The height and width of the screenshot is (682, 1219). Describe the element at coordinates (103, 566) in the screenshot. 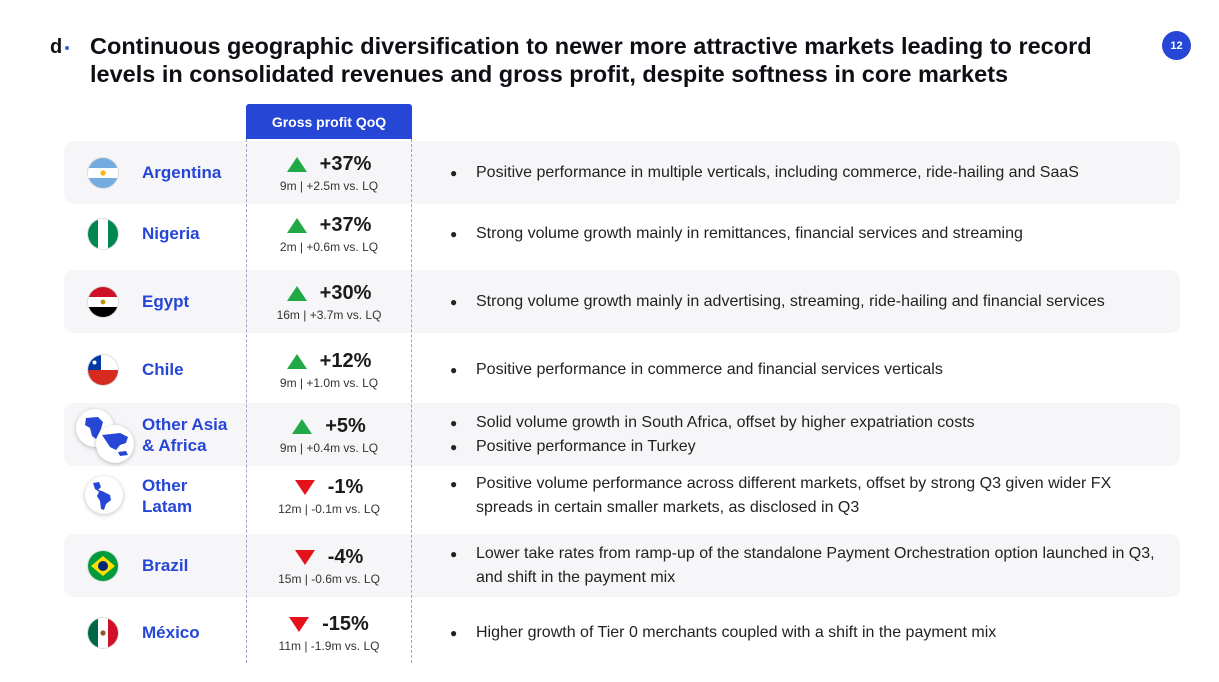

I see `brazil-flag-icon` at that location.